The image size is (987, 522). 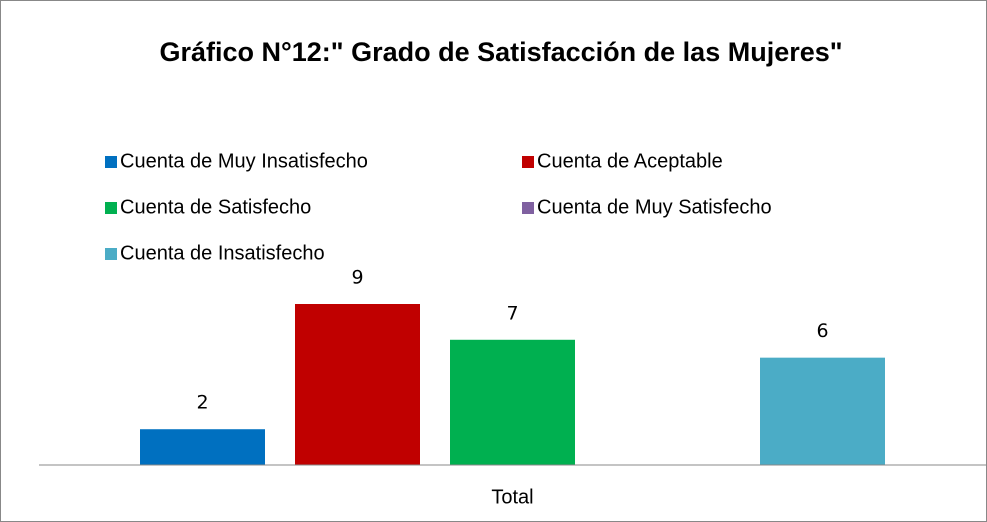 What do you see at coordinates (512, 497) in the screenshot?
I see `x-tick-label: Total` at bounding box center [512, 497].